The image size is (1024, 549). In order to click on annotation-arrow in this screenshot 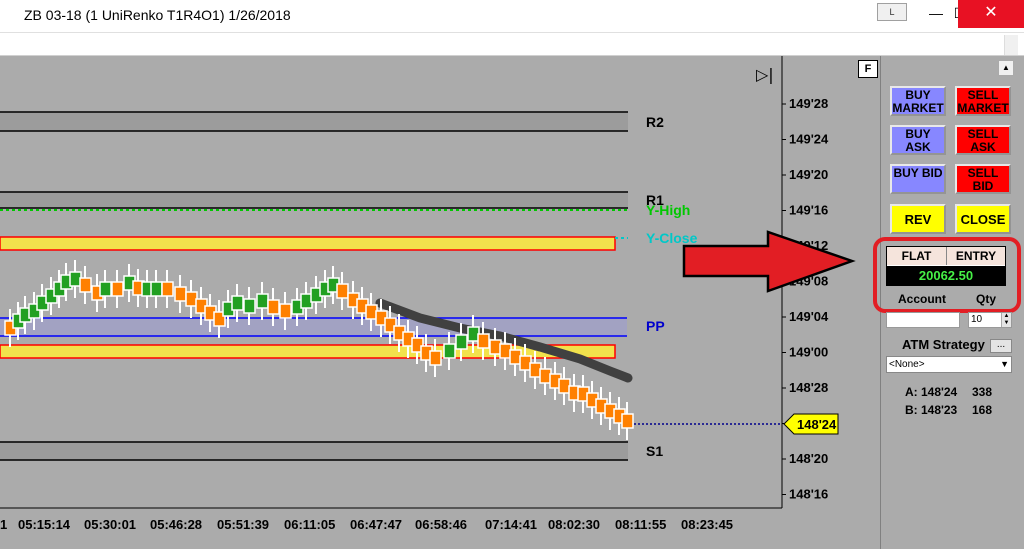, I will do `click(769, 261)`.